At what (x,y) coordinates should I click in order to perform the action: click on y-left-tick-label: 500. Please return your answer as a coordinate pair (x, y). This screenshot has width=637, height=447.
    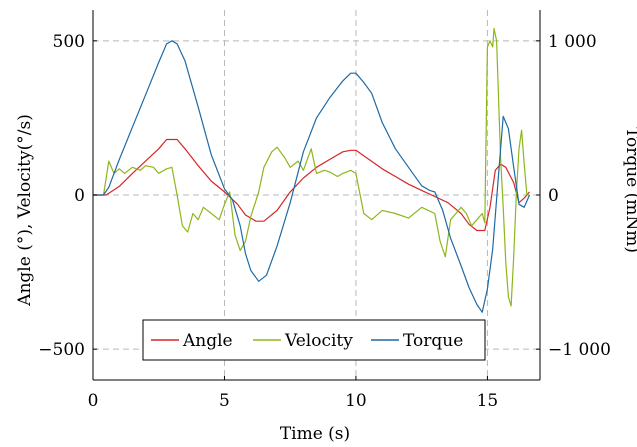
    Looking at the image, I should click on (69, 42).